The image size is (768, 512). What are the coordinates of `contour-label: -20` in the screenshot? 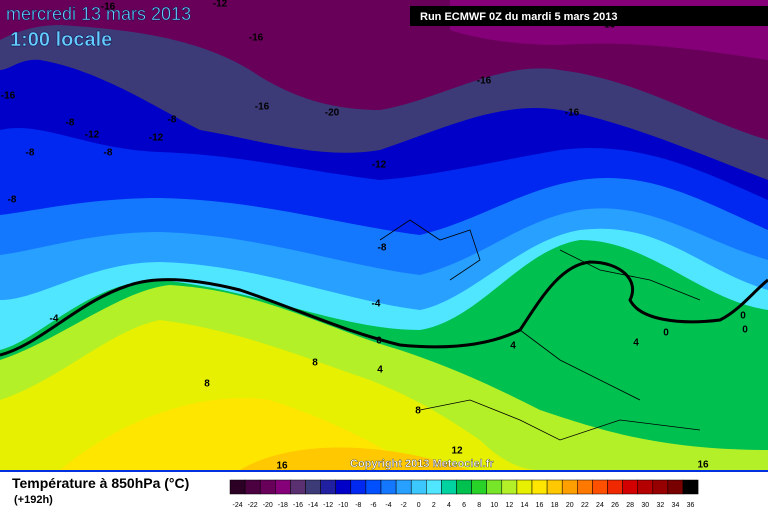 It's located at (332, 113).